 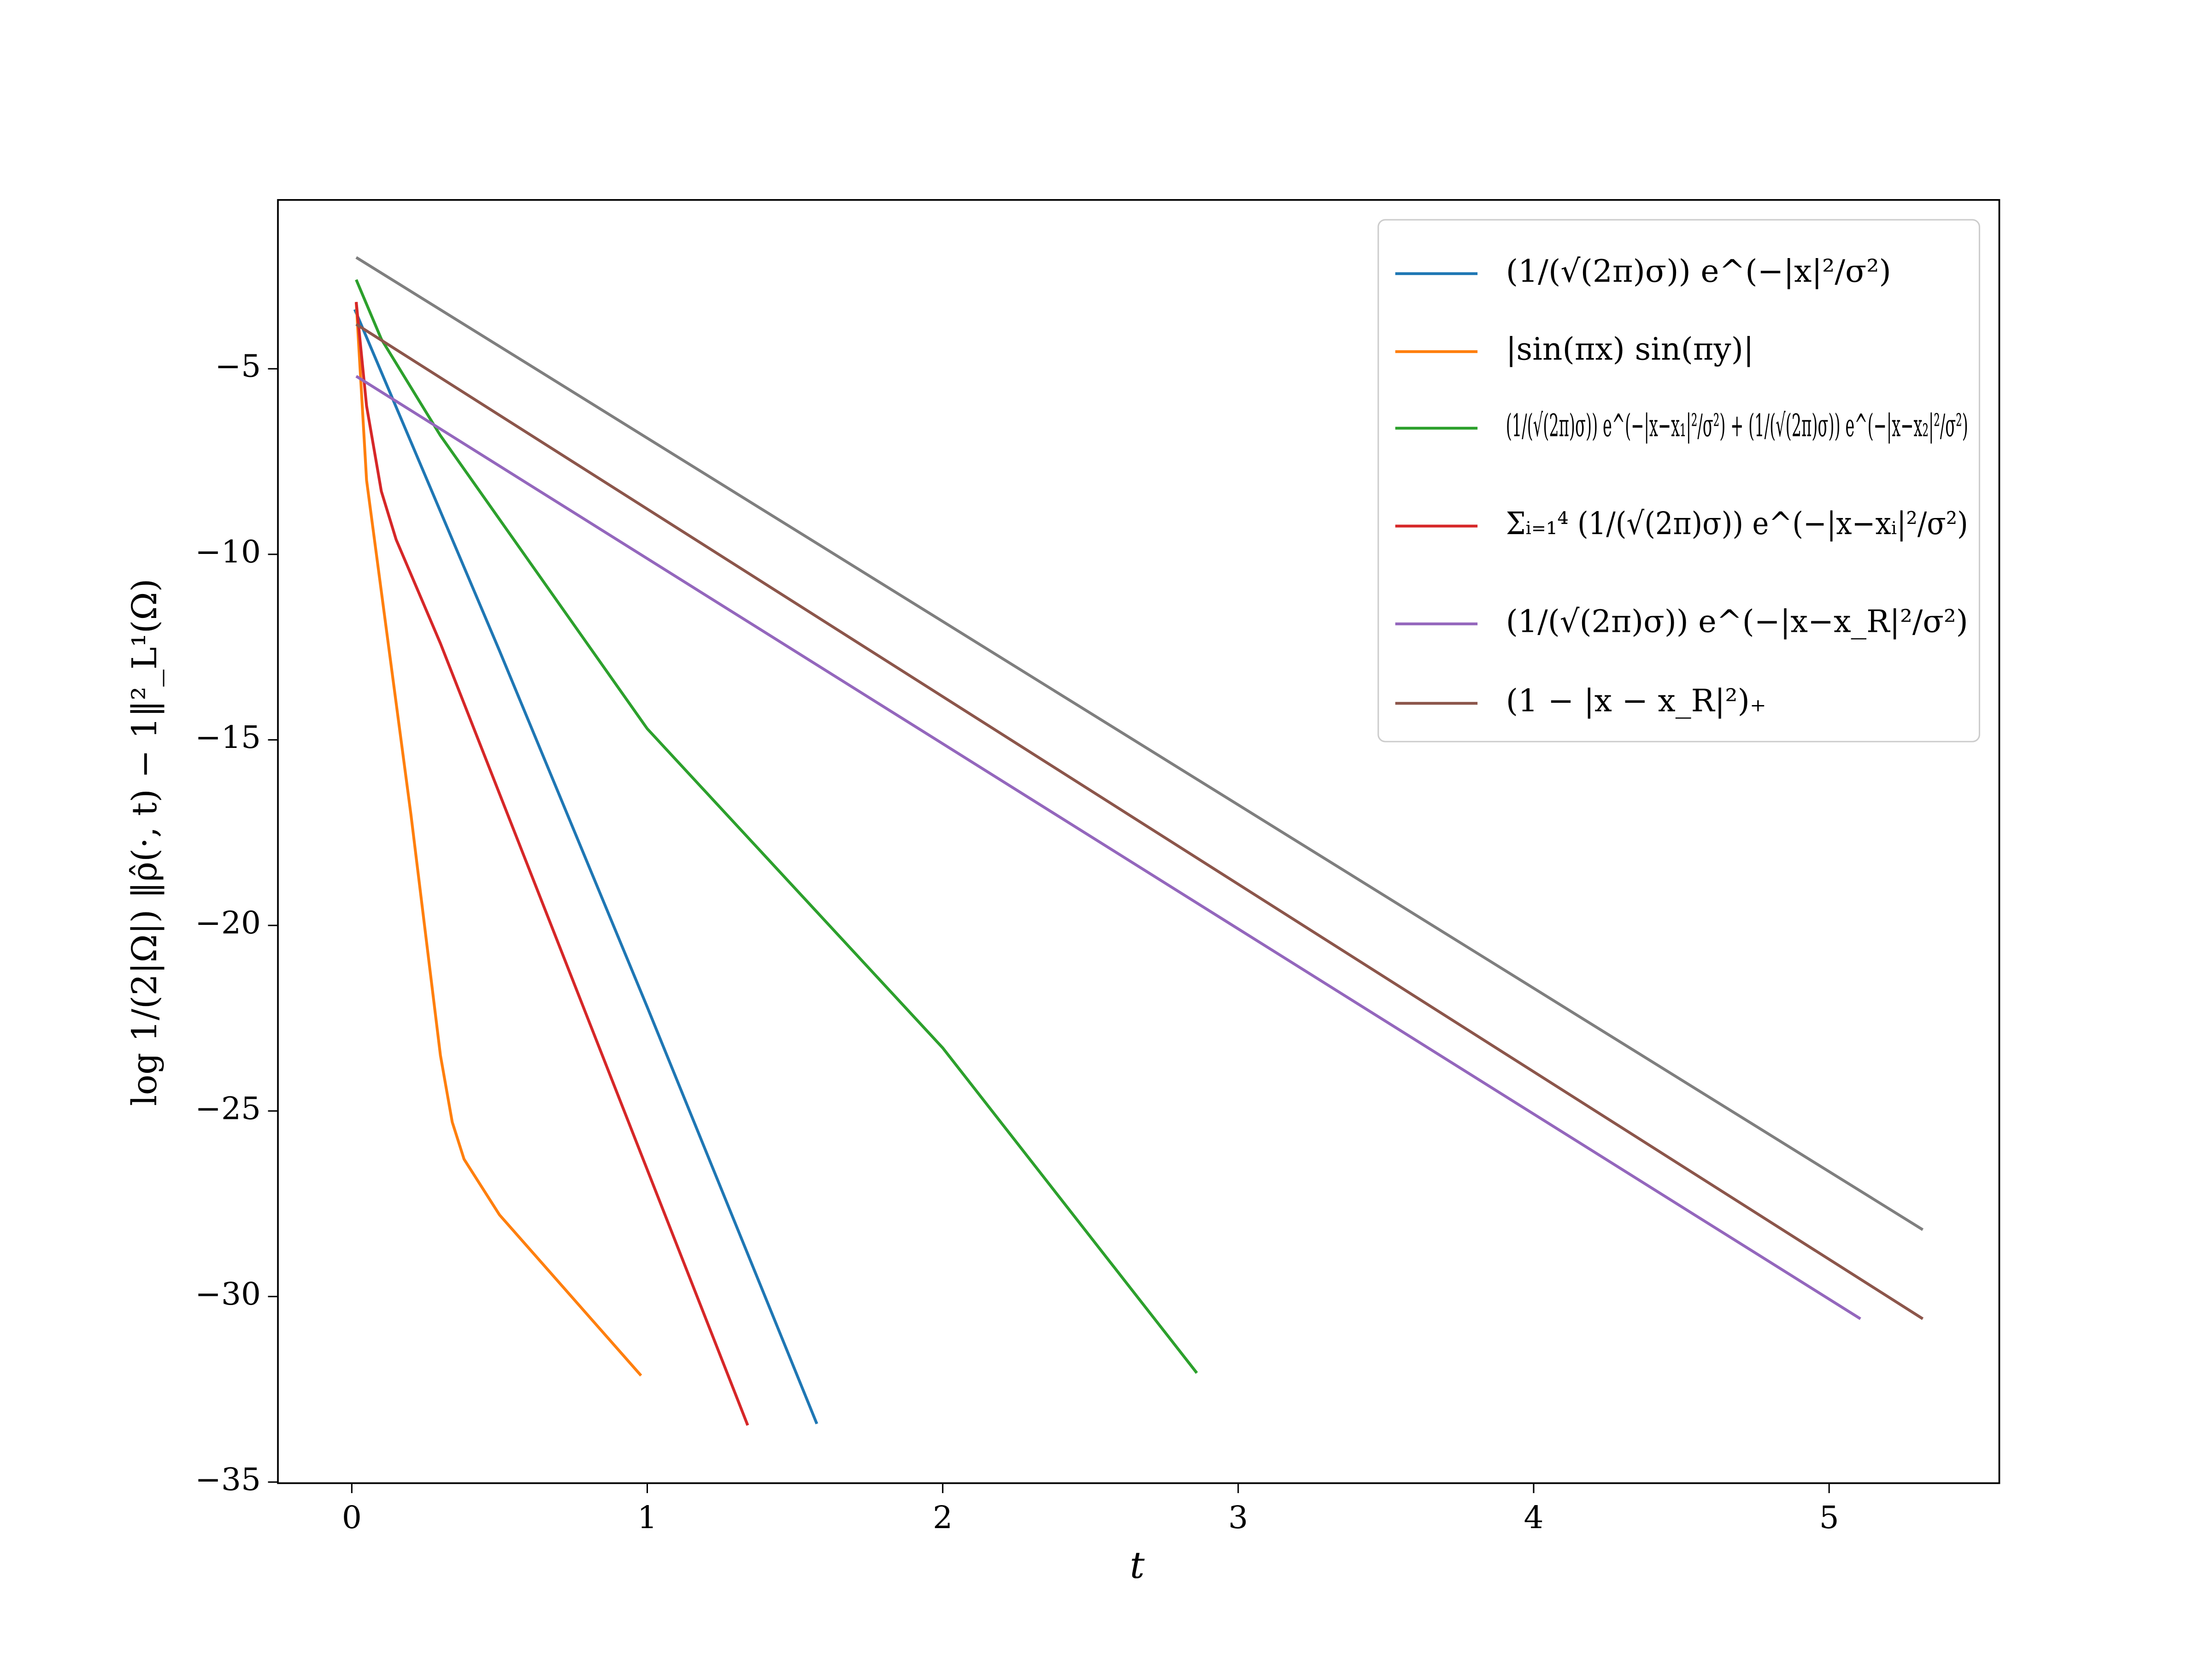 What do you see at coordinates (1533, 1517) in the screenshot?
I see `x-tick-label: 4` at bounding box center [1533, 1517].